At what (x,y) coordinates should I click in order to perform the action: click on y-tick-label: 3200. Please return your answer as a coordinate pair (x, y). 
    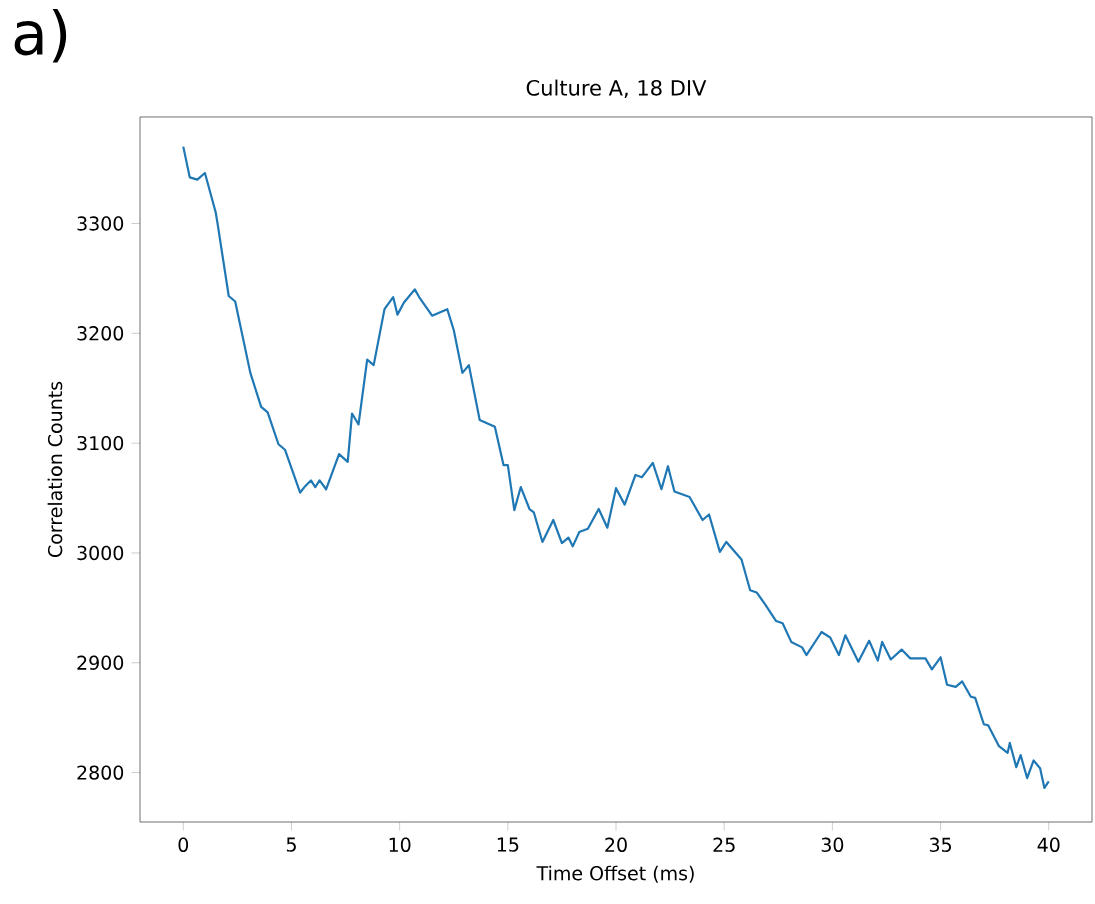
    Looking at the image, I should click on (100, 333).